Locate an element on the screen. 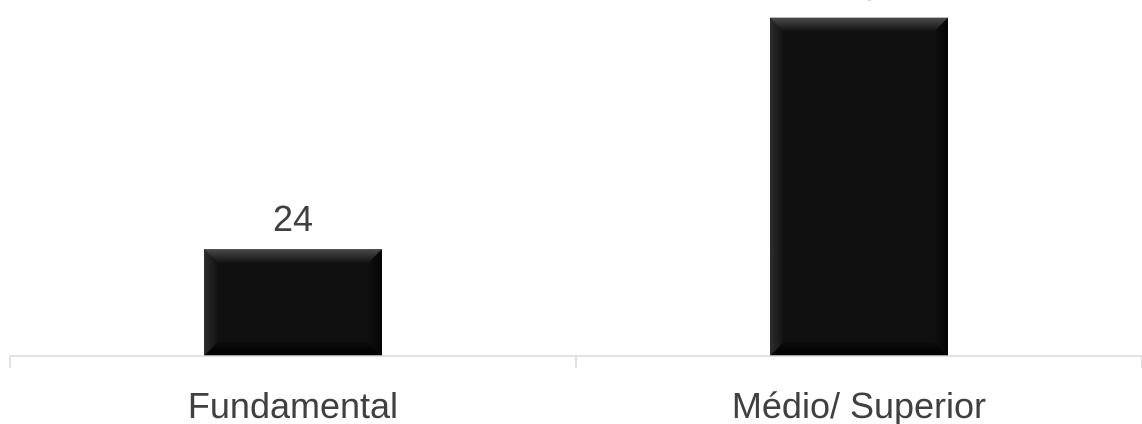  x-tick-label-fundamental: Fundamental is located at coordinates (293, 404).